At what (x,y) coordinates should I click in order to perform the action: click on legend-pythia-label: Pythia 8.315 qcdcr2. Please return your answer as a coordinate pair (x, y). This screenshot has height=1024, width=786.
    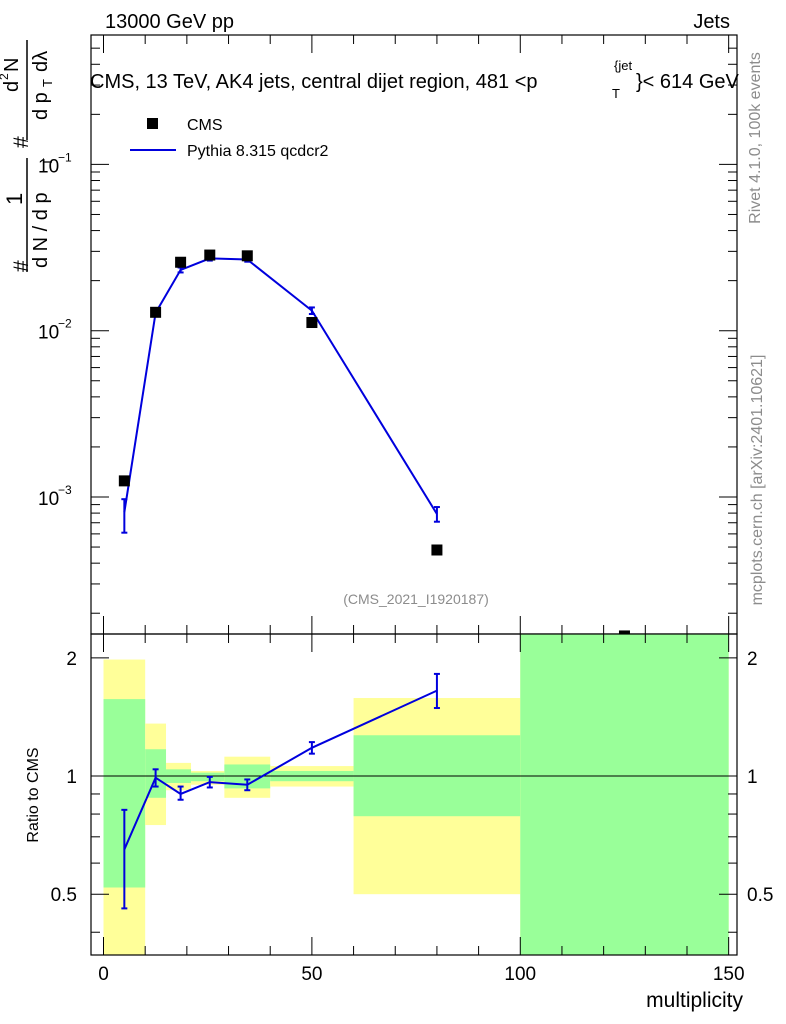
    Looking at the image, I should click on (258, 151).